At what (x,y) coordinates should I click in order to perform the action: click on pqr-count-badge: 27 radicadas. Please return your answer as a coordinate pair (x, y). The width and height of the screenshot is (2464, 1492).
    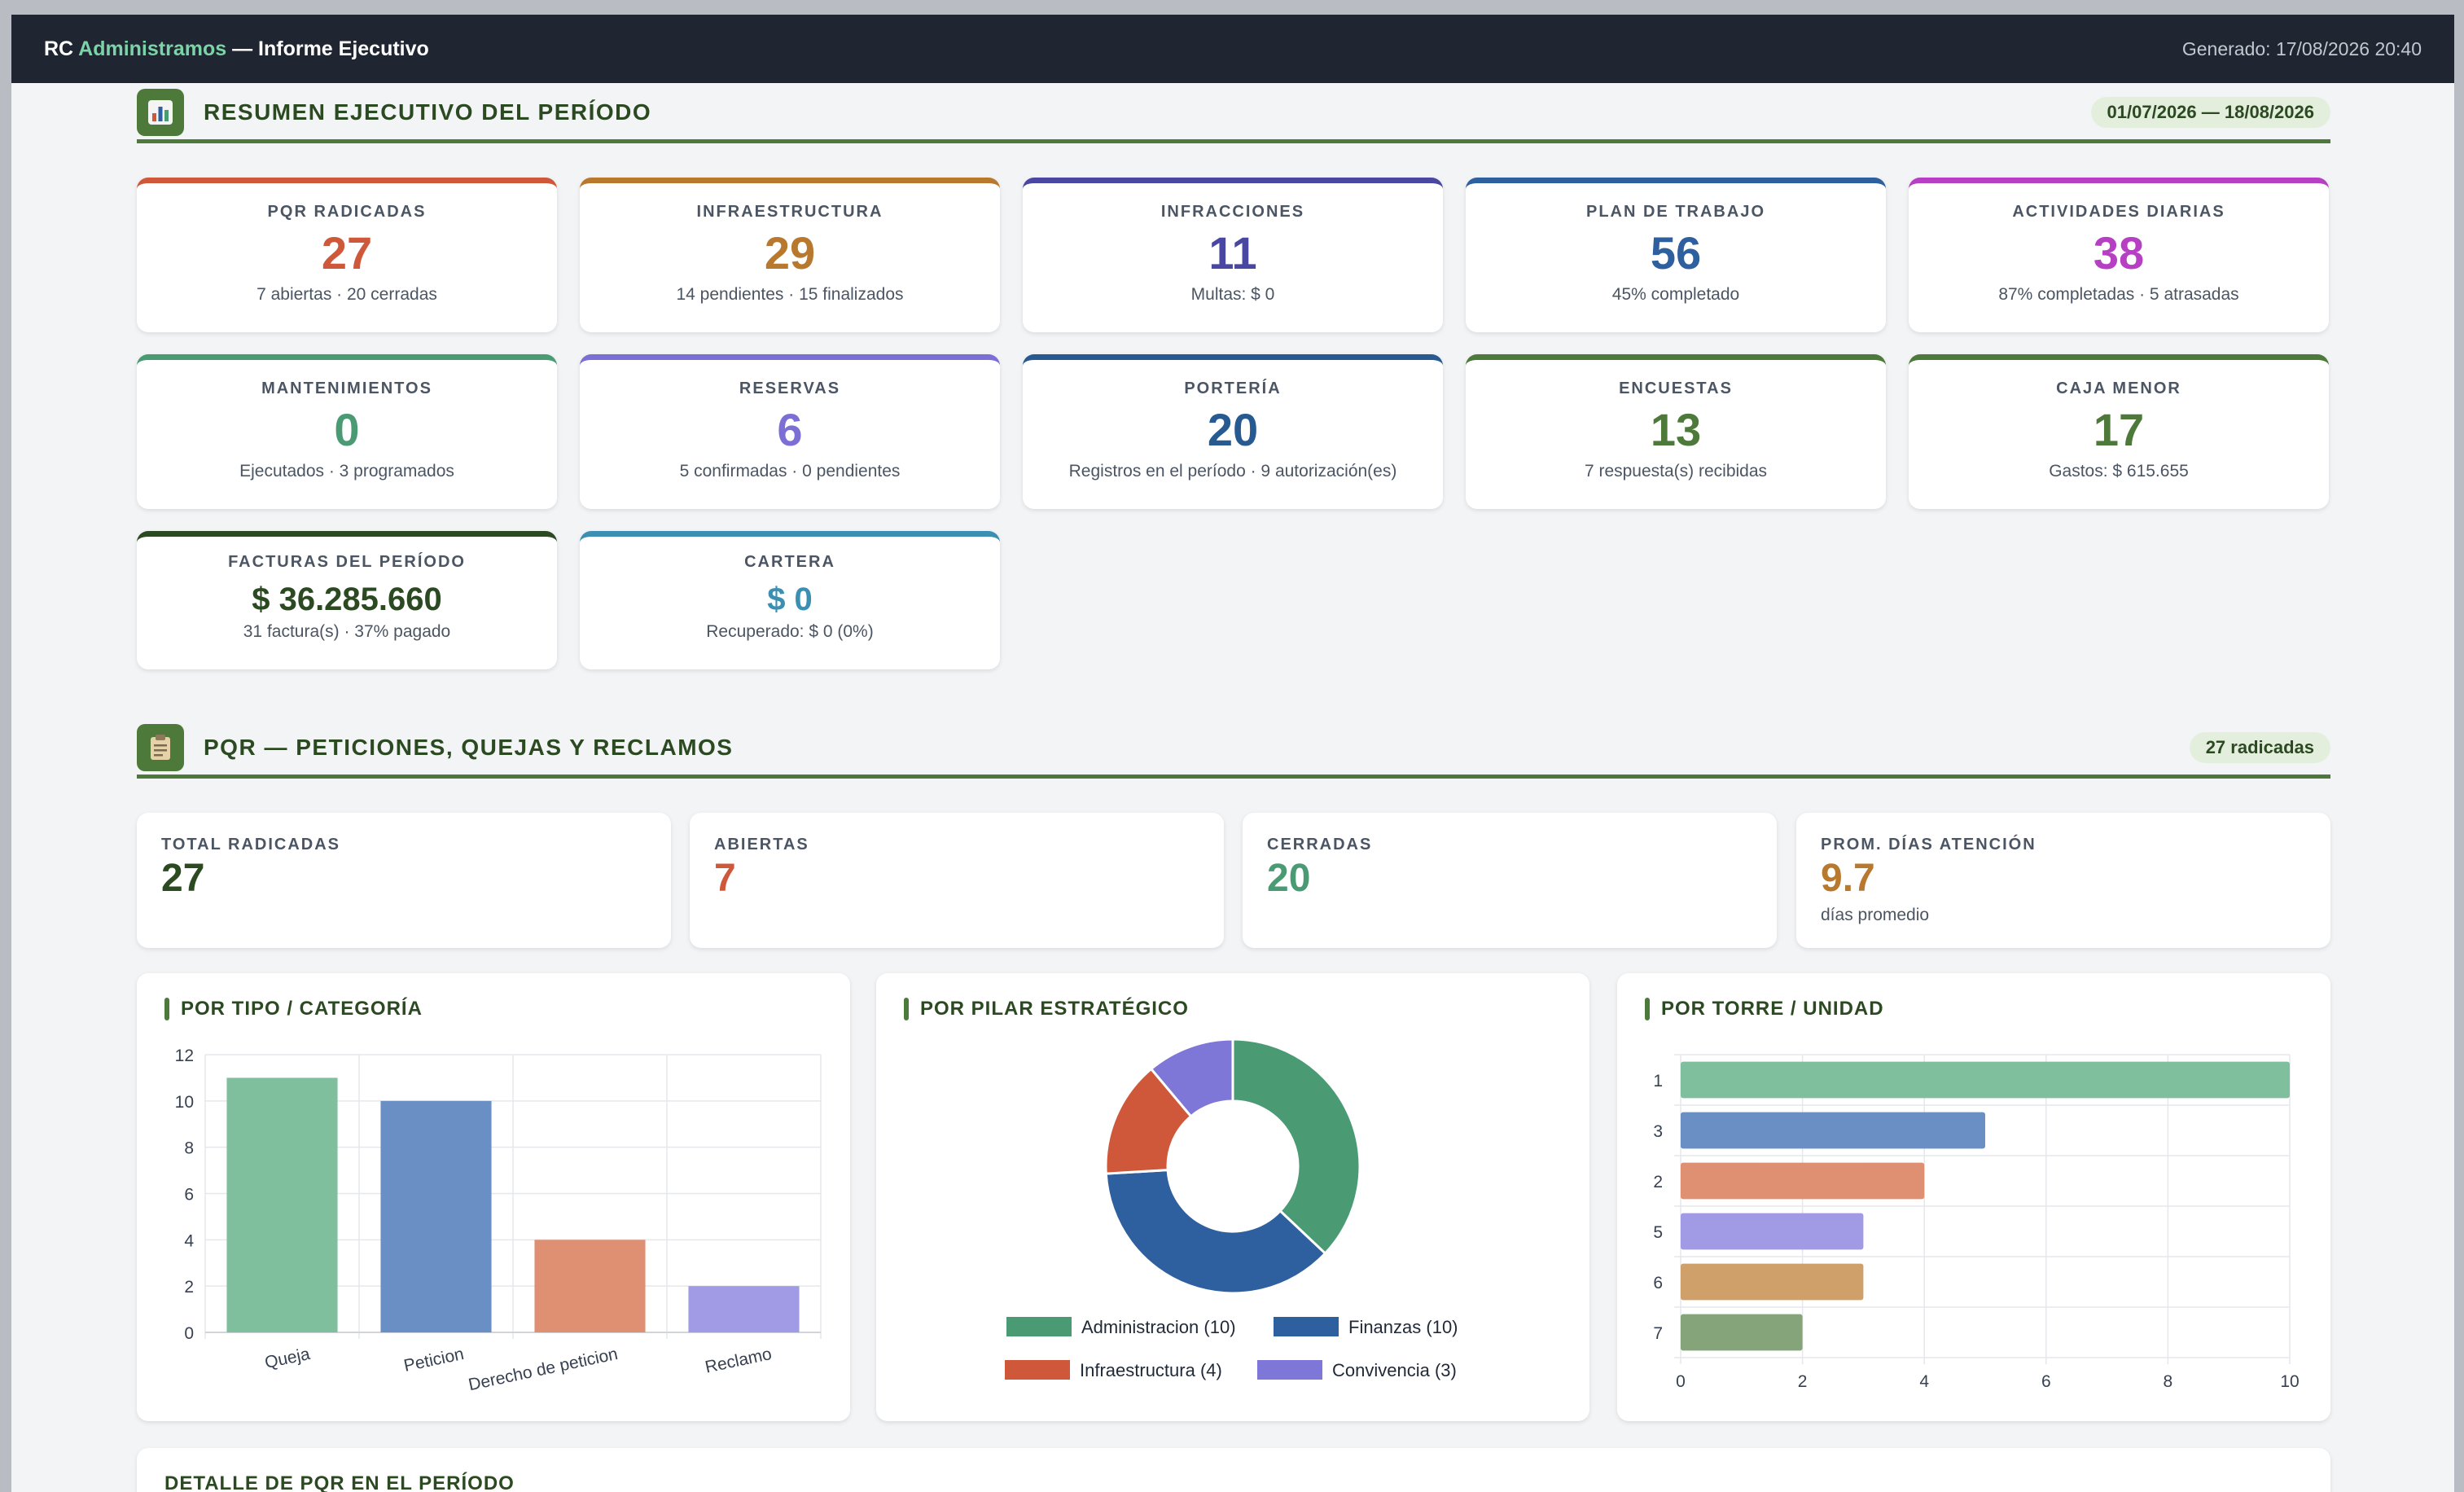
    Looking at the image, I should click on (2259, 747).